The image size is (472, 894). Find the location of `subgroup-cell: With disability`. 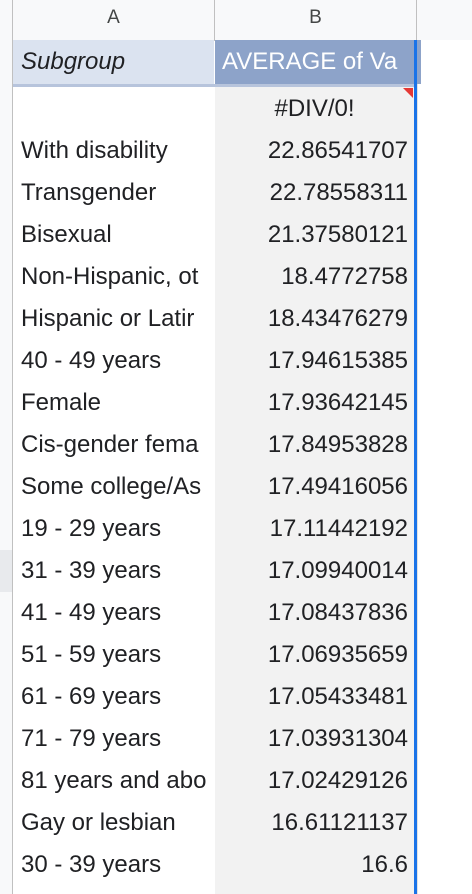

subgroup-cell: With disability is located at coordinates (94, 150).